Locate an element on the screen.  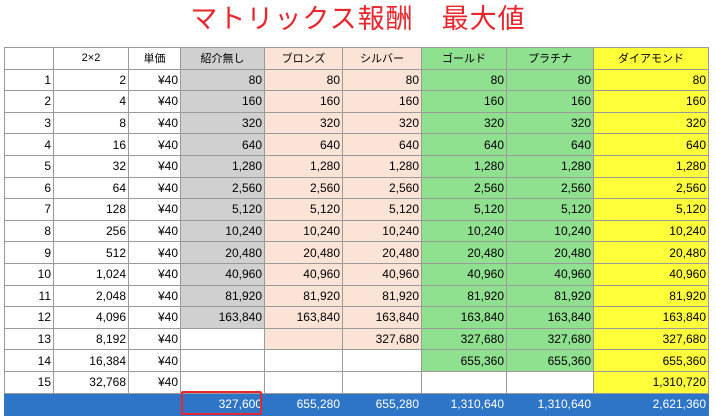
cell-pair-count: 32 is located at coordinates (91, 166).